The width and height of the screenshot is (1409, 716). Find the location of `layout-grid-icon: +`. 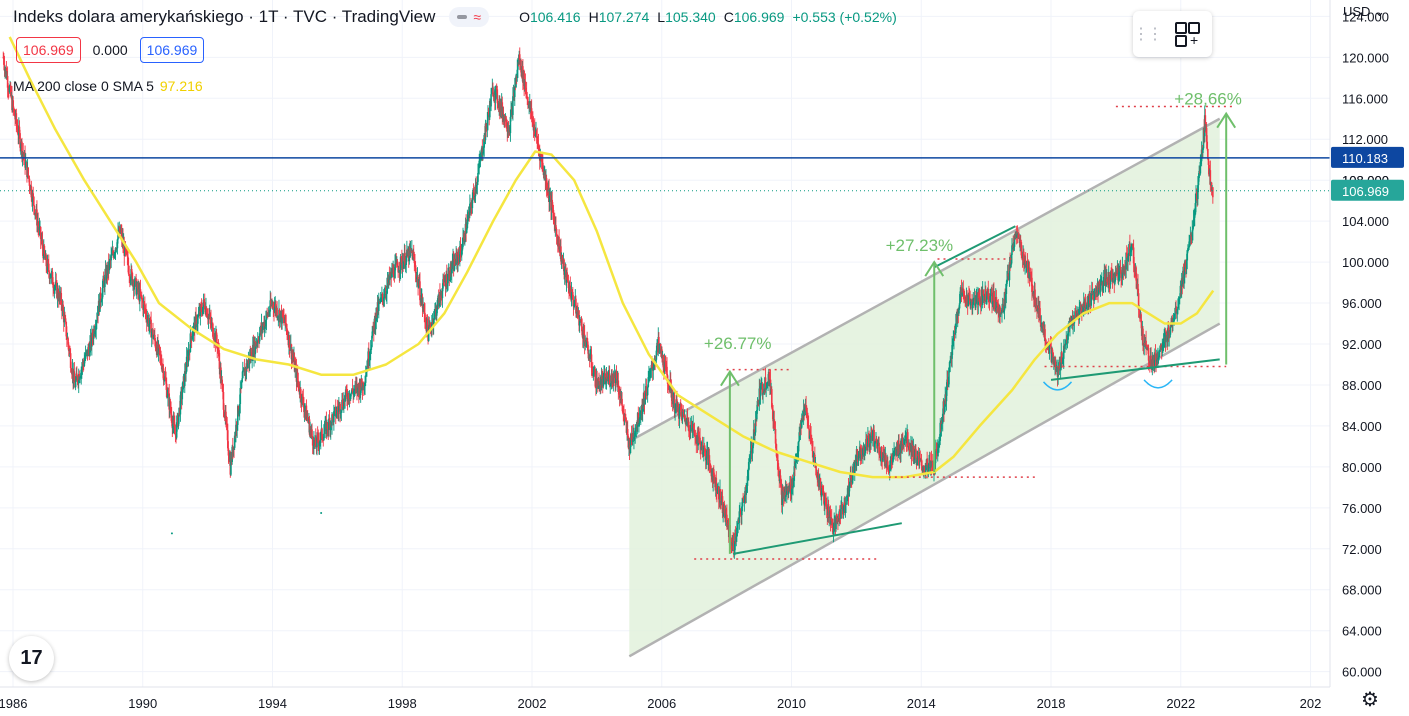

layout-grid-icon: + is located at coordinates (1187, 34).